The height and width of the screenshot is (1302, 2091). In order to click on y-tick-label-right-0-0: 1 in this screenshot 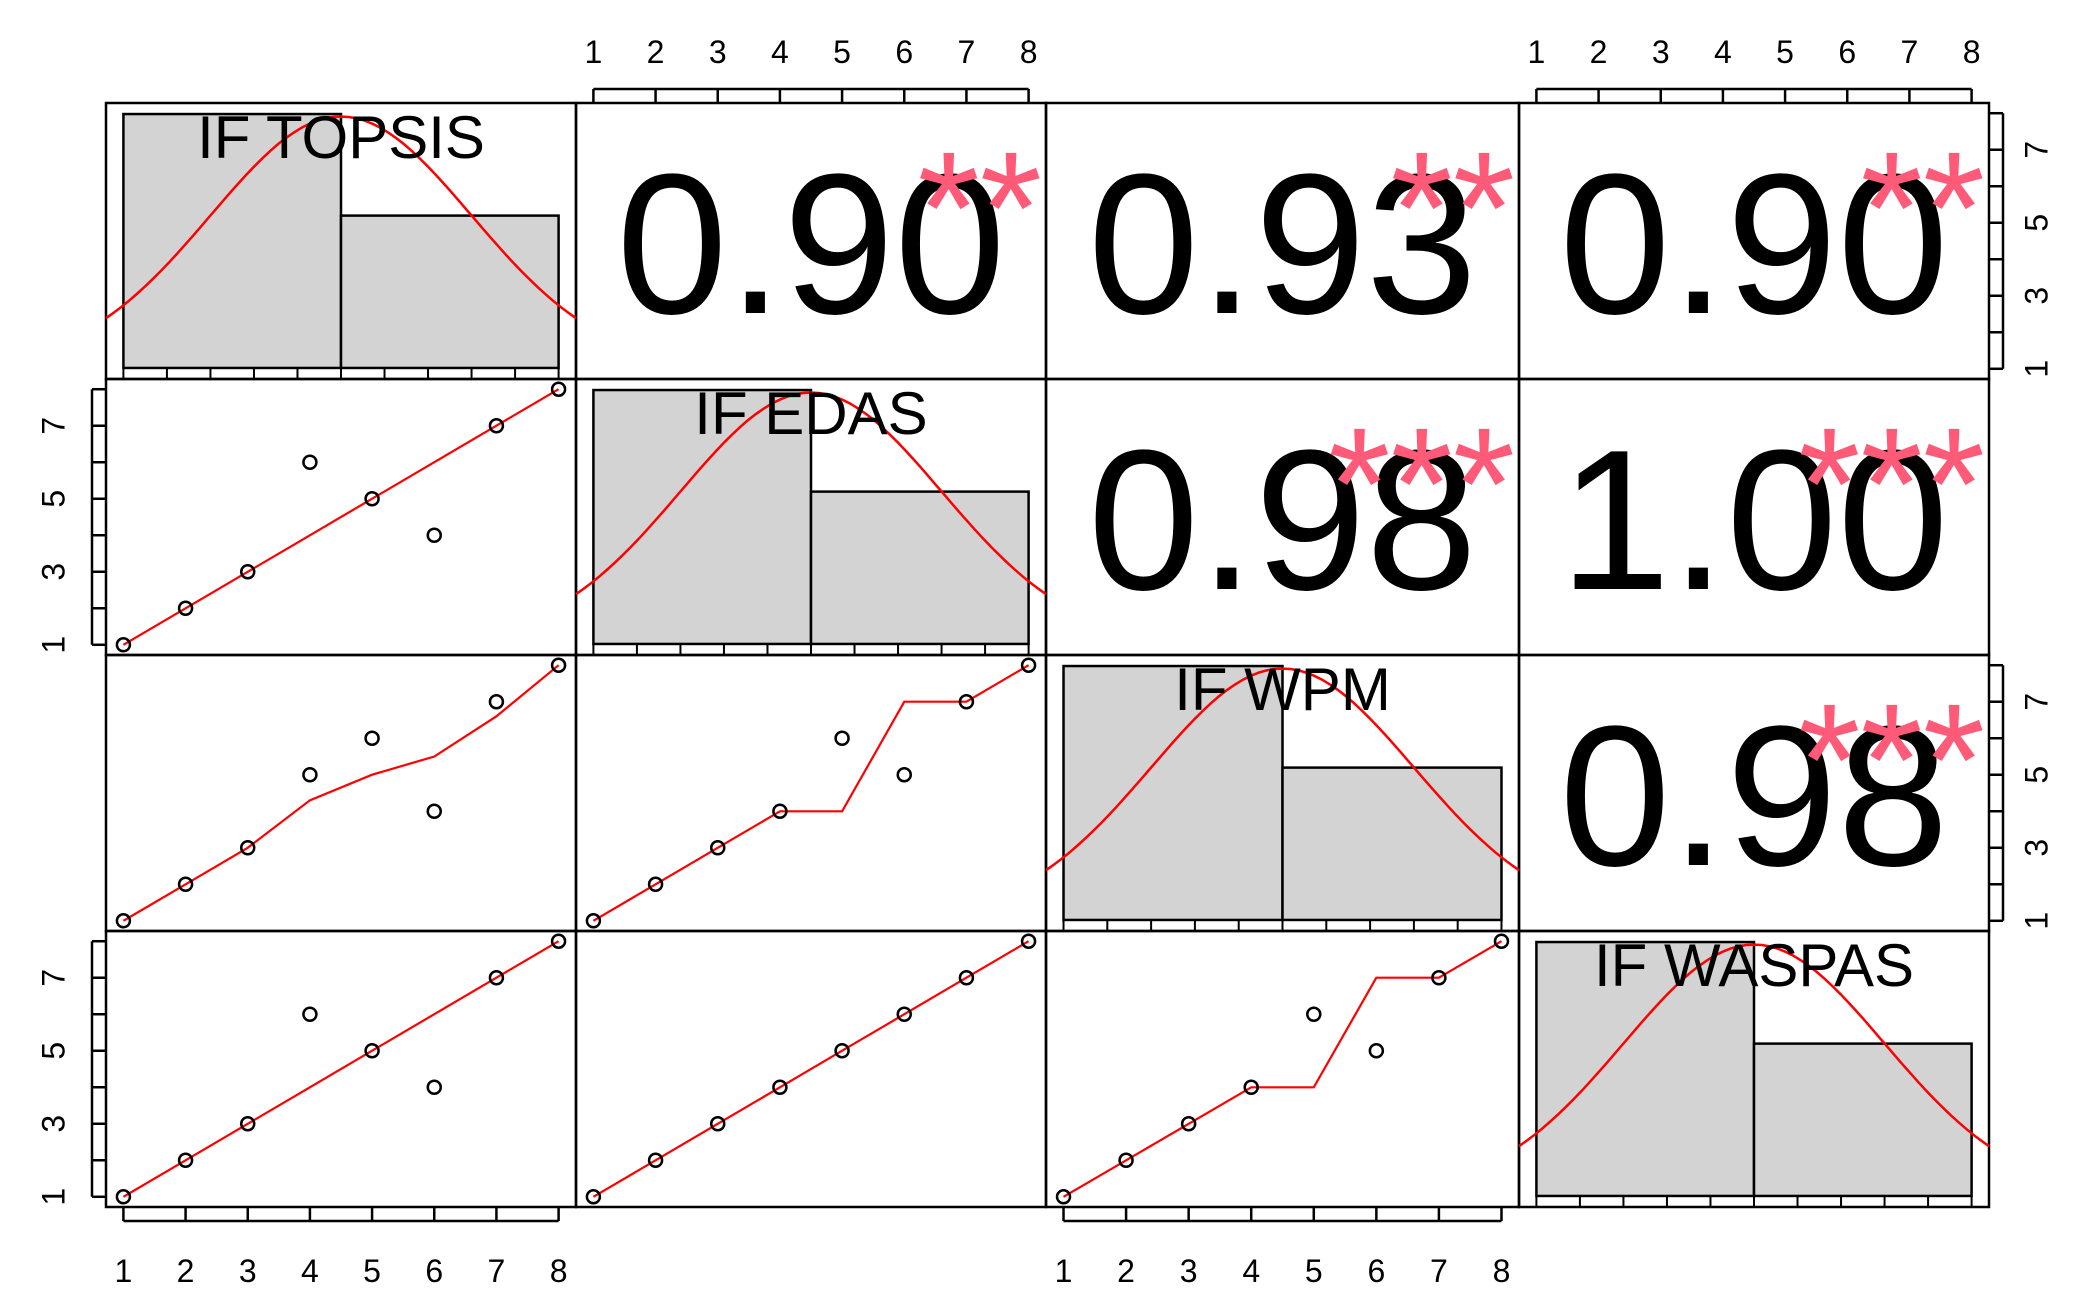, I will do `click(2036, 369)`.